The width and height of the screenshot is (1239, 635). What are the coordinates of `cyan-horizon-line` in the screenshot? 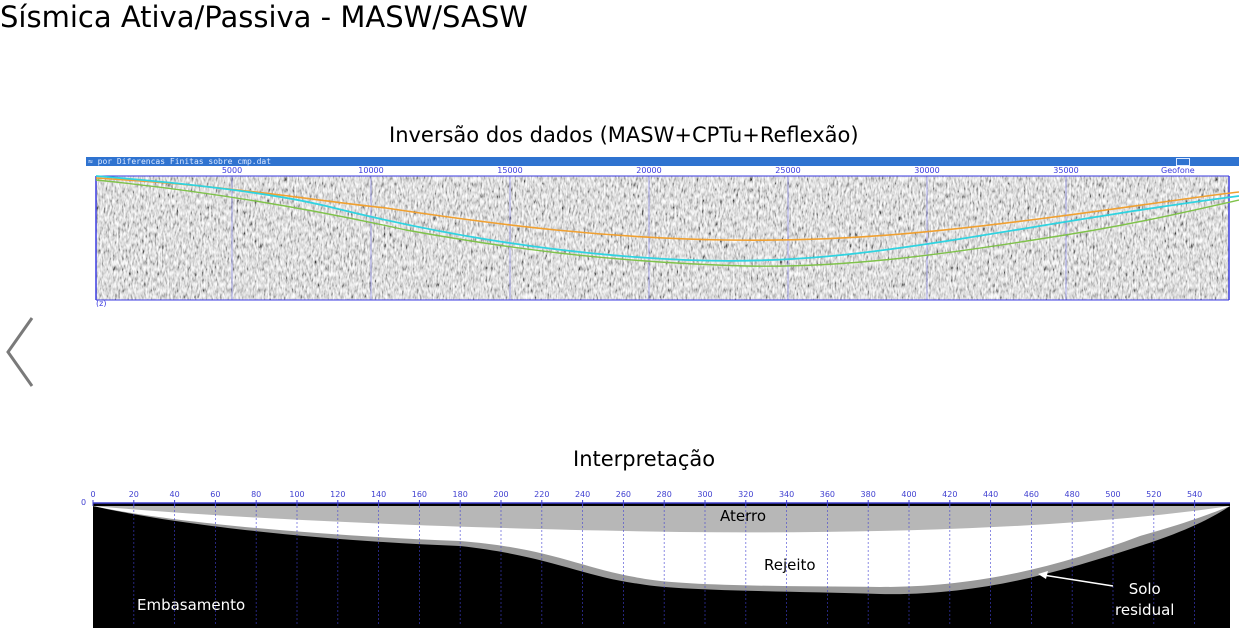 It's located at (667, 218).